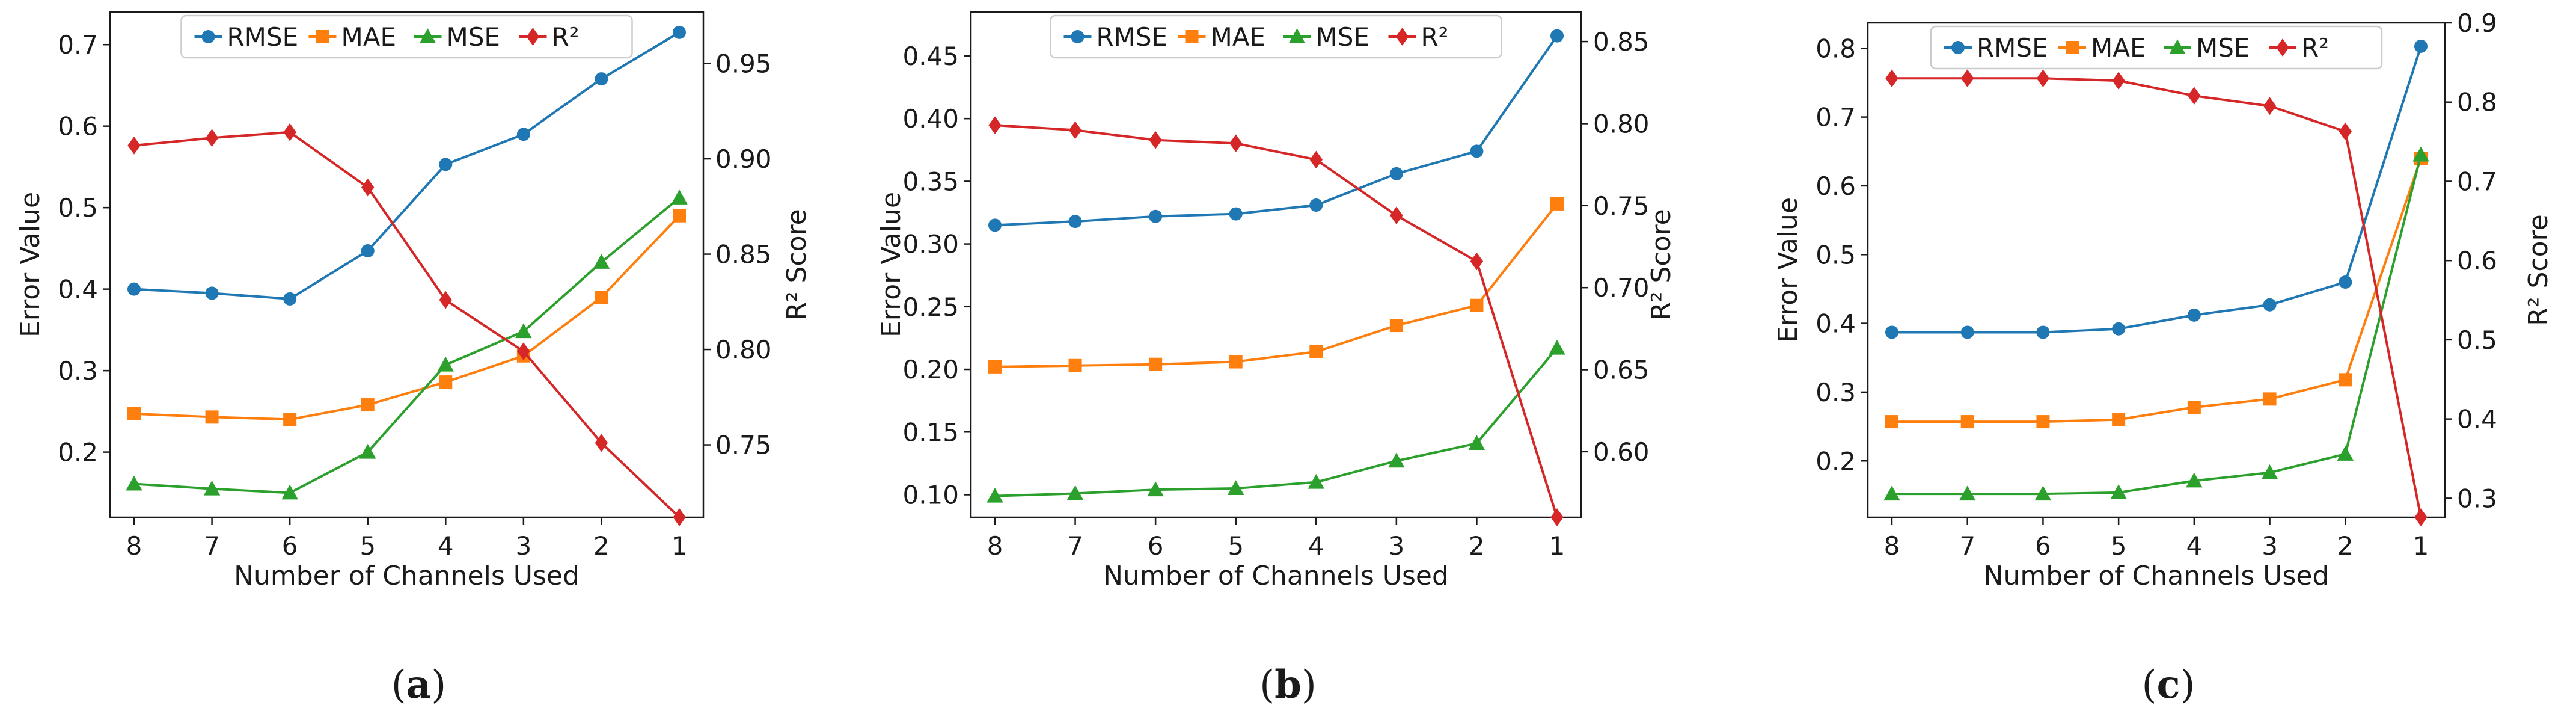 Image resolution: width=2576 pixels, height=723 pixels. I want to click on y2-tick-label: 0.8, so click(2477, 103).